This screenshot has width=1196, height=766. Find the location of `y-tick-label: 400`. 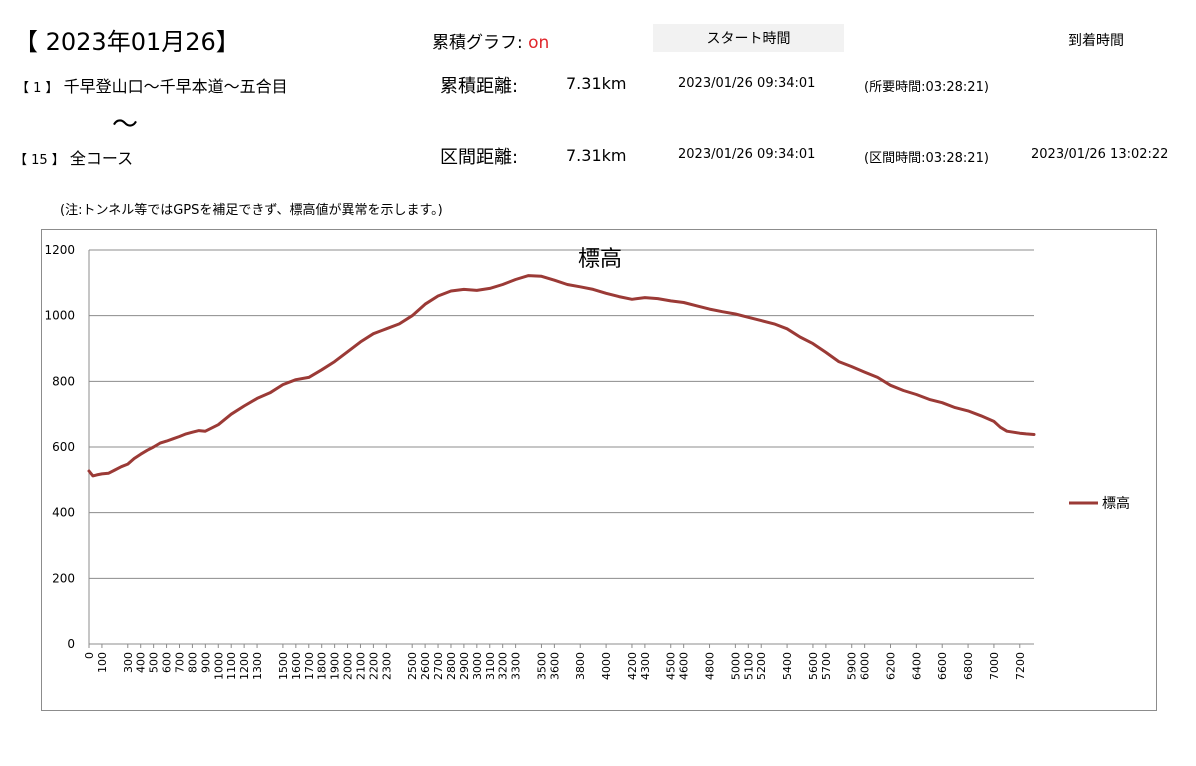

y-tick-label: 400 is located at coordinates (63, 513).